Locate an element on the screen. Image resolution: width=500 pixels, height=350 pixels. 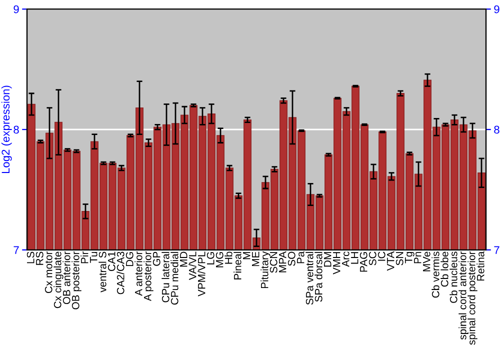
y-tick-label: 7 is located at coordinates (16, 250).